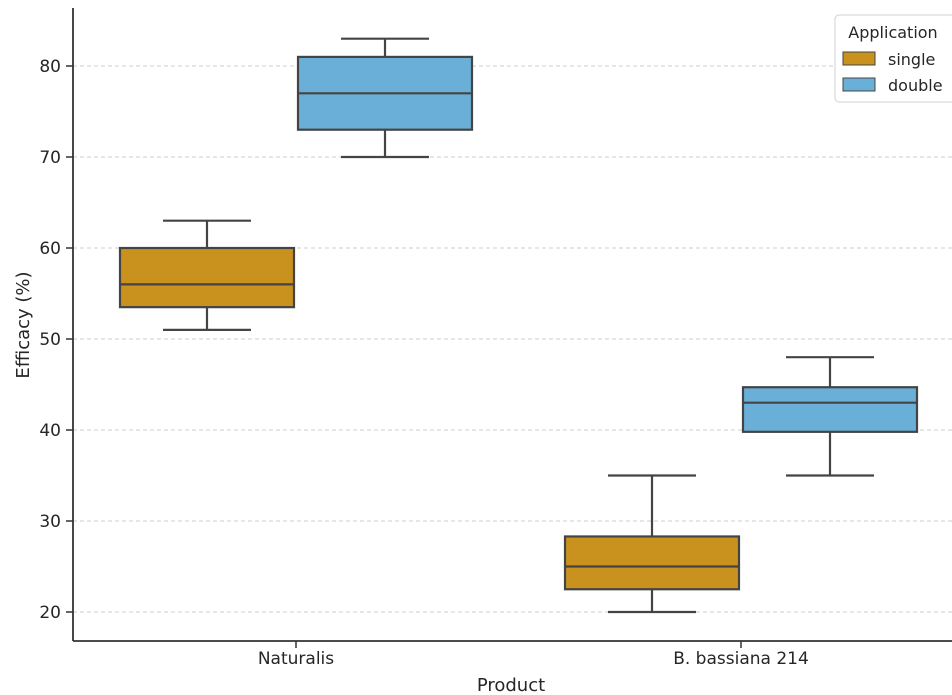  I want to click on y-tick-label-60: 60, so click(50, 249).